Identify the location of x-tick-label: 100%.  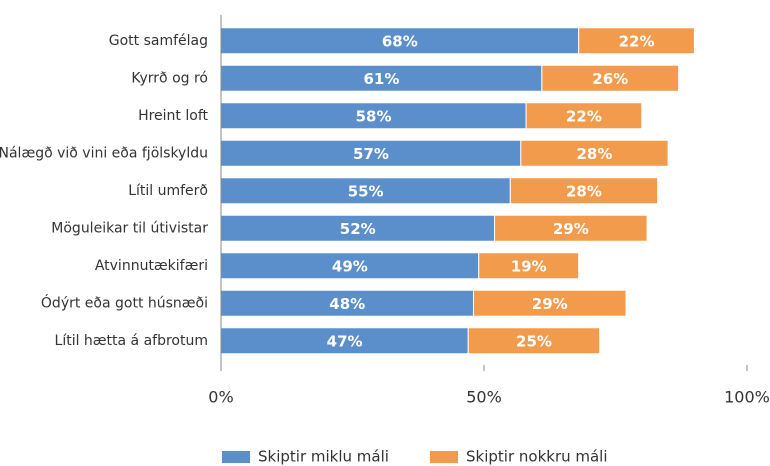
(747, 397).